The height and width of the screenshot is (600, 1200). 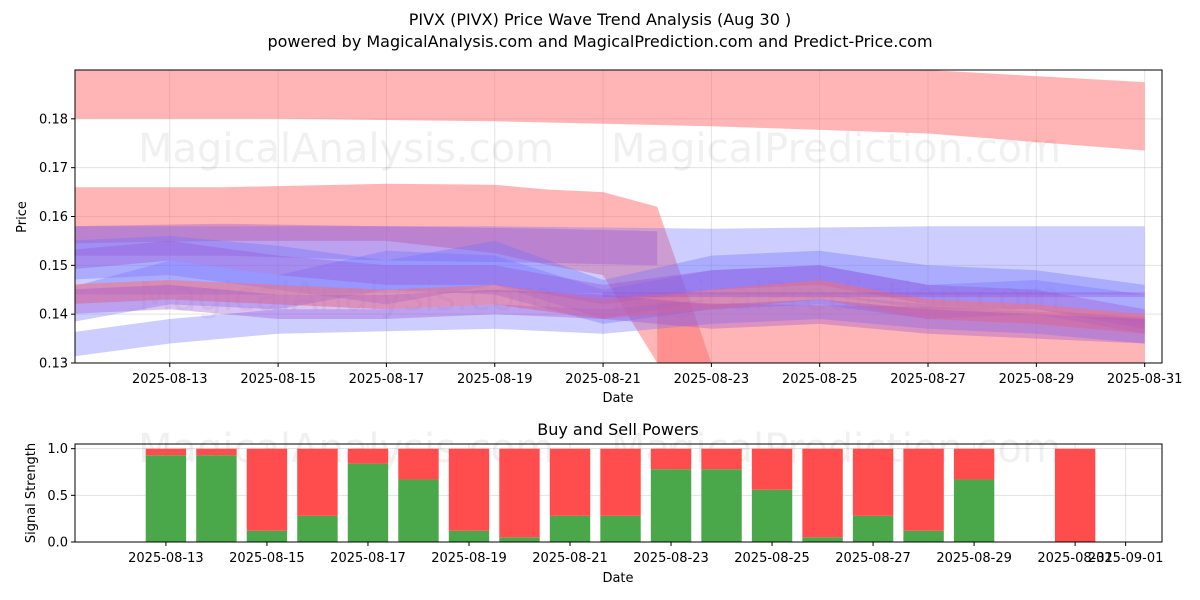 What do you see at coordinates (53, 168) in the screenshot?
I see `price-y-tick-label: 0.17` at bounding box center [53, 168].